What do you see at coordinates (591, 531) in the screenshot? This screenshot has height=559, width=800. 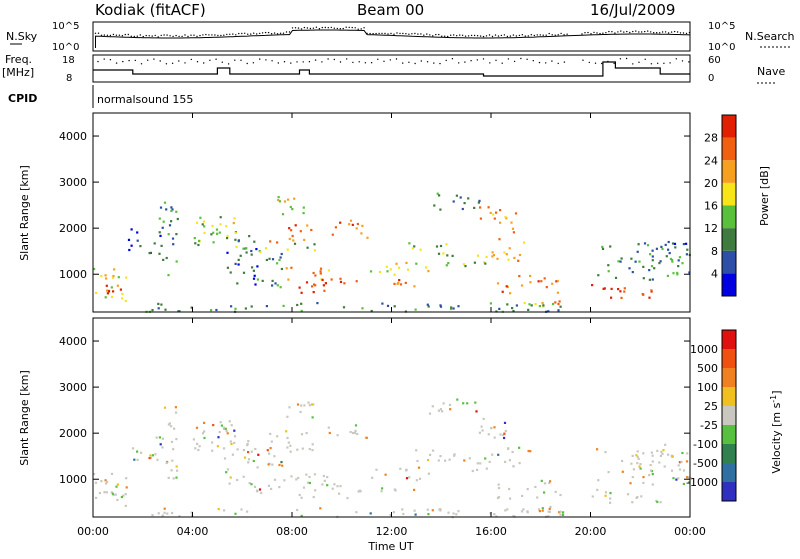 I see `x-tick-label: 20:00` at bounding box center [591, 531].